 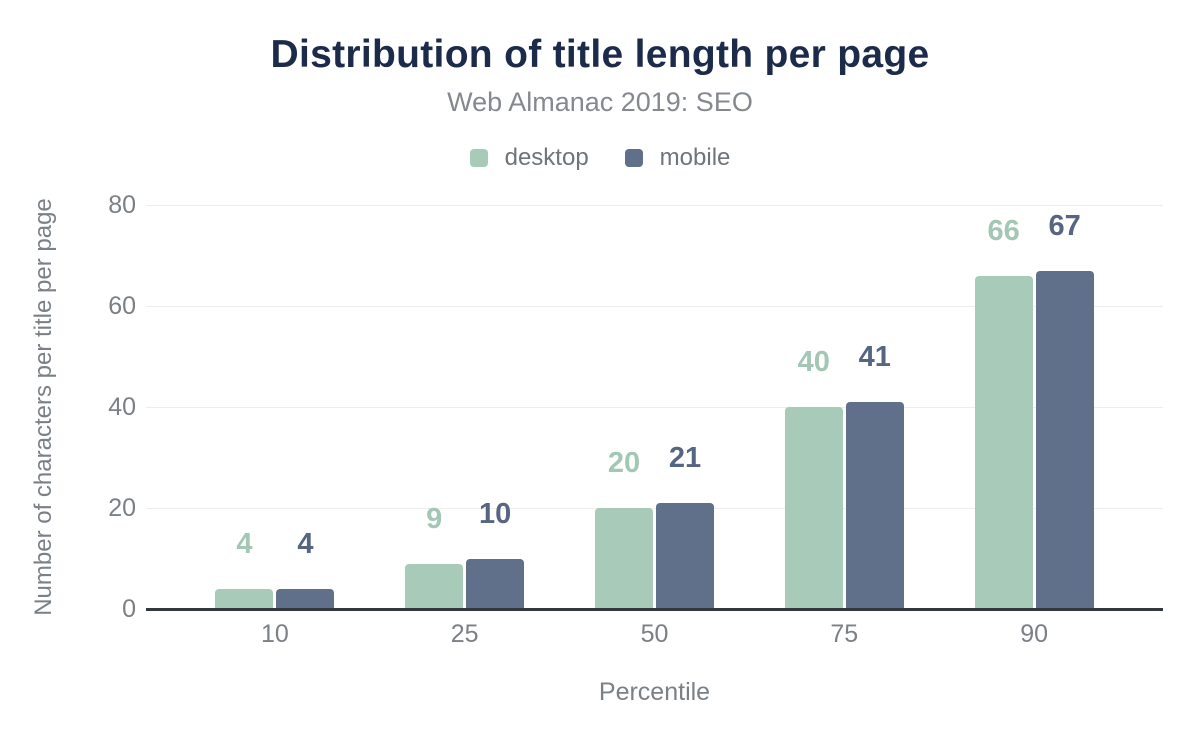 What do you see at coordinates (813, 362) in the screenshot?
I see `bar-value-label: 40` at bounding box center [813, 362].